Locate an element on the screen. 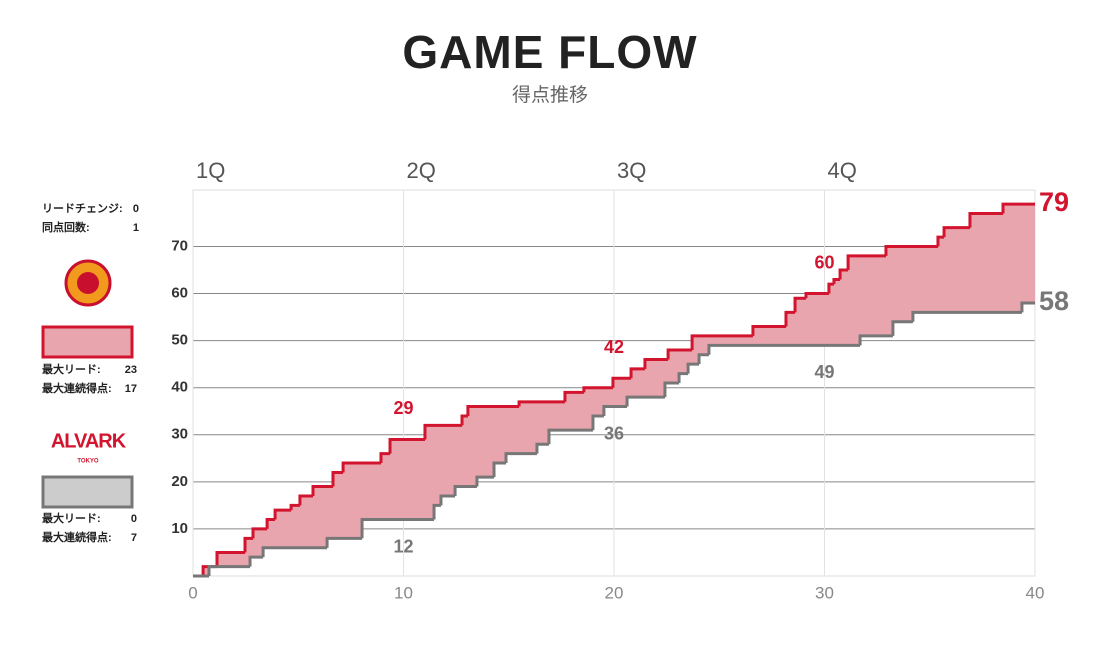 The height and width of the screenshot is (650, 1100). x-tick-label: 40 is located at coordinates (1035, 592).